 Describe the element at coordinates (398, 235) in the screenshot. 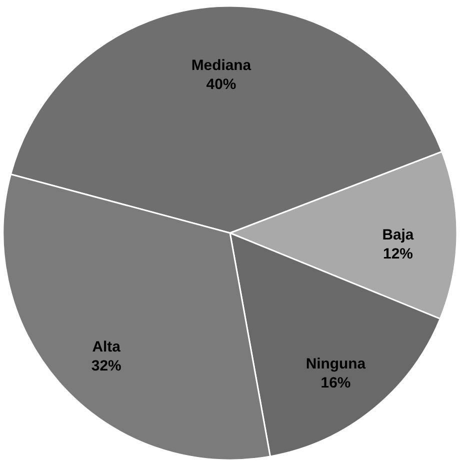

I see `slice-label: Baja` at that location.